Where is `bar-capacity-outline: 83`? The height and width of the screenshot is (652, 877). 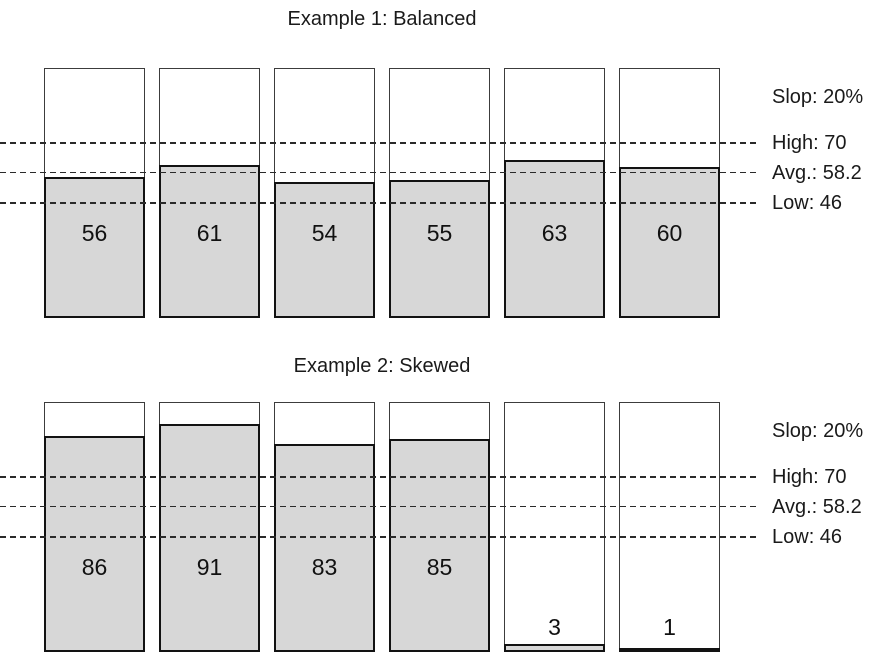
bar-capacity-outline: 83 is located at coordinates (324, 527).